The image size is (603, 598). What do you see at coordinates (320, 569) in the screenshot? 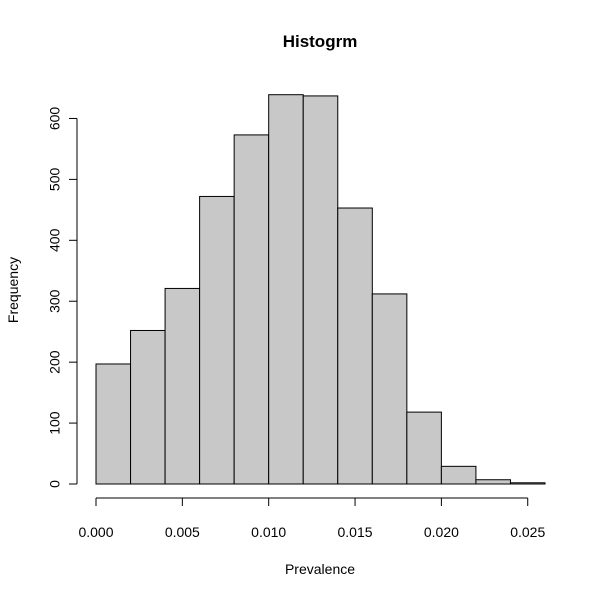
I see `x-axis-label: Prevalence` at bounding box center [320, 569].